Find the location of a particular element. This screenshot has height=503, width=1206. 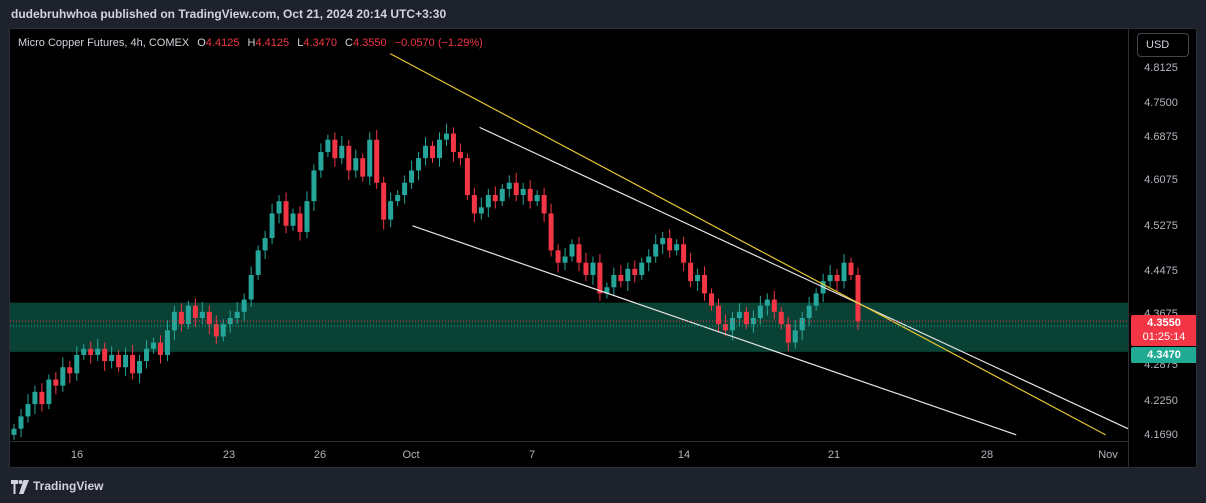

symbol-title: Micro Copper Futures, 4h, COMEX is located at coordinates (104, 43).